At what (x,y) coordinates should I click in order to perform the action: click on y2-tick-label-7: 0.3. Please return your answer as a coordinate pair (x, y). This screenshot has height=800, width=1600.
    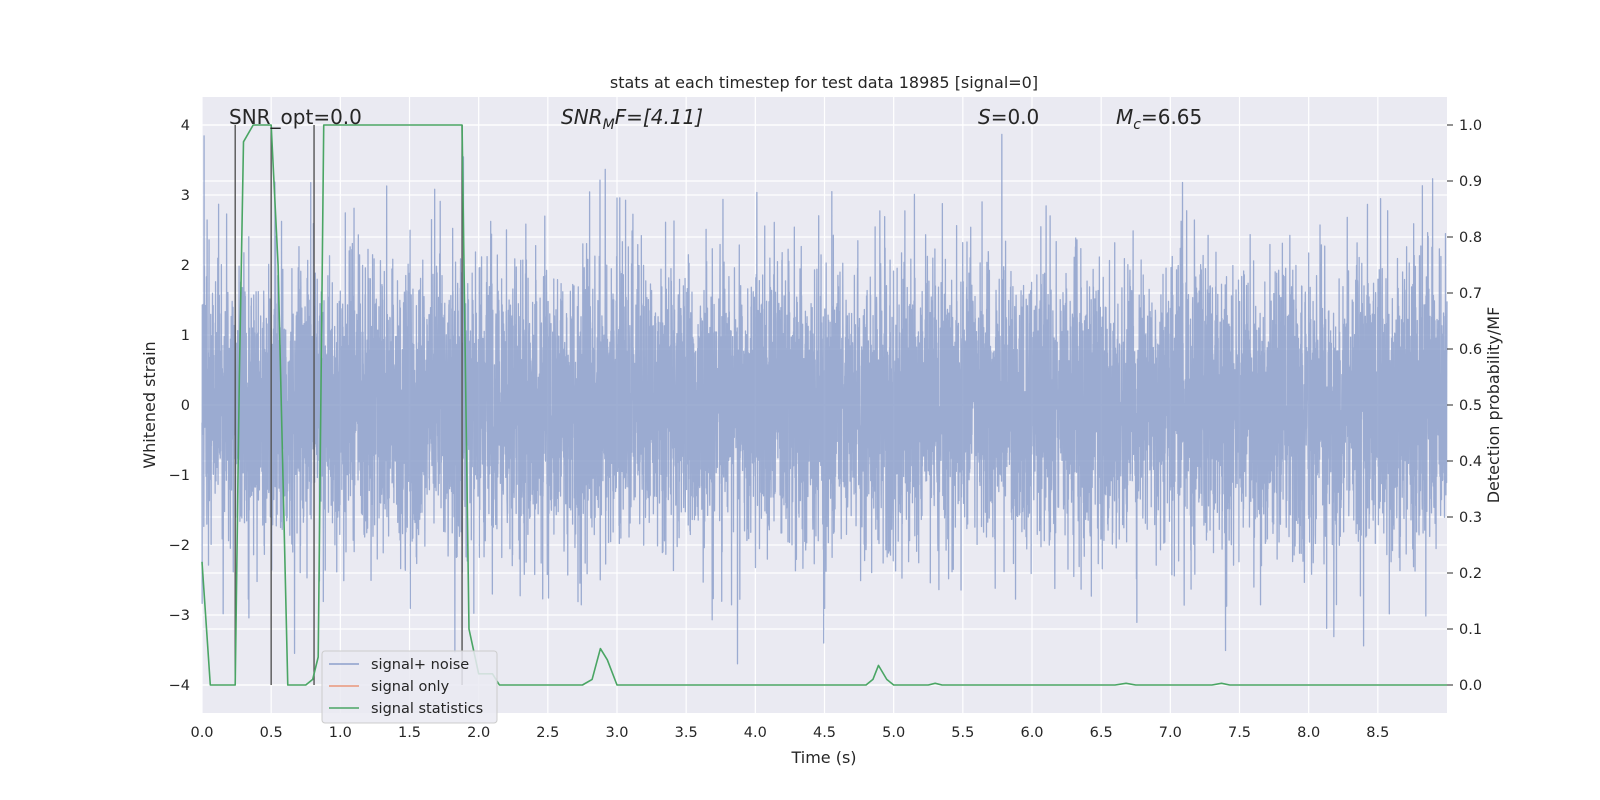
    Looking at the image, I should click on (1470, 518).